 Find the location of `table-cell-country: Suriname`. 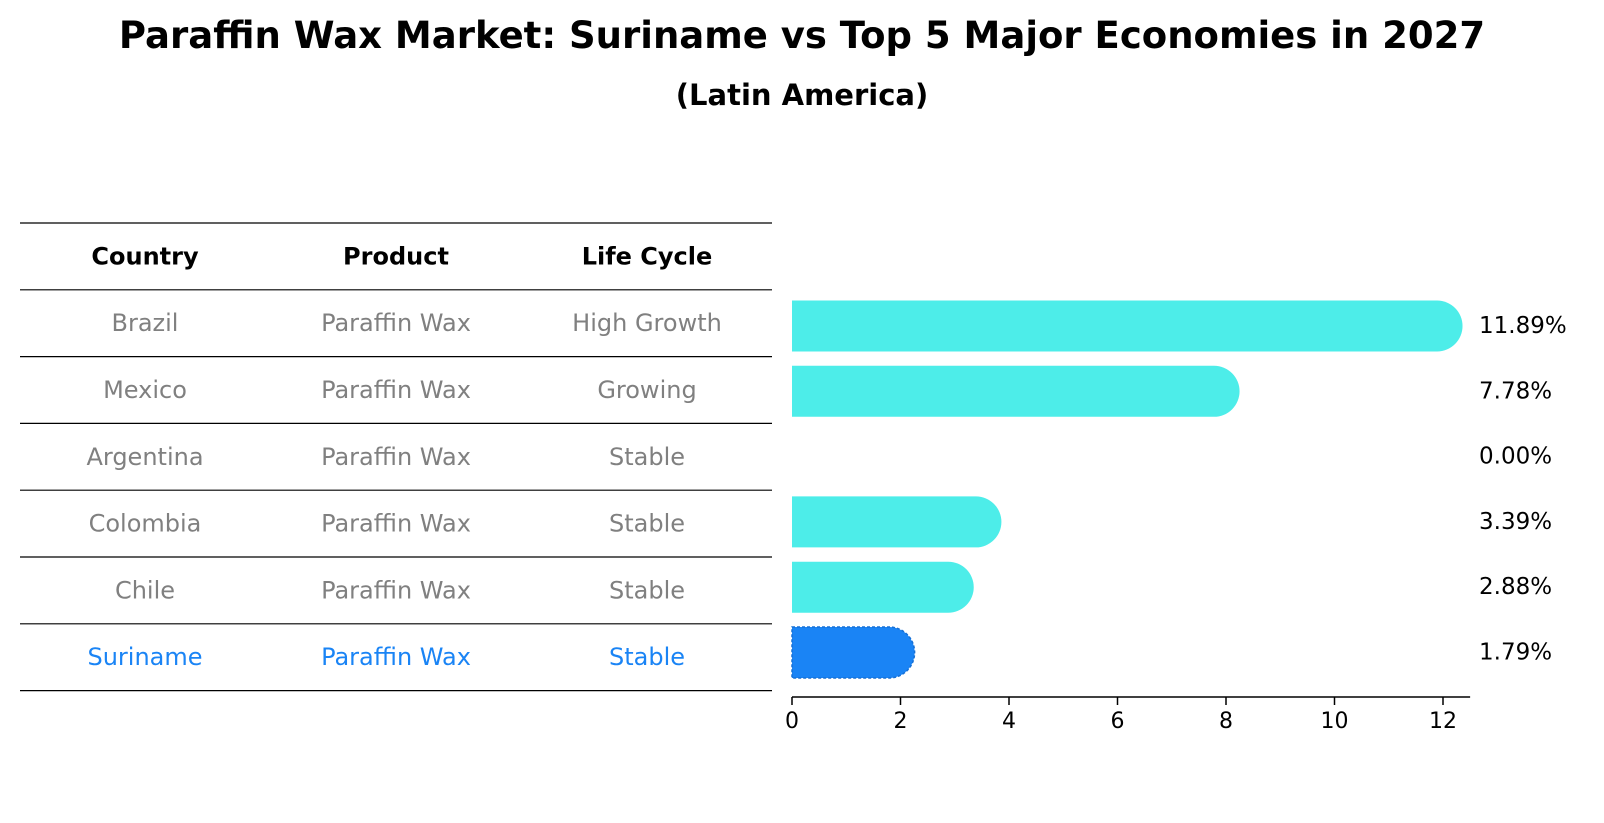

table-cell-country: Suriname is located at coordinates (144, 657).